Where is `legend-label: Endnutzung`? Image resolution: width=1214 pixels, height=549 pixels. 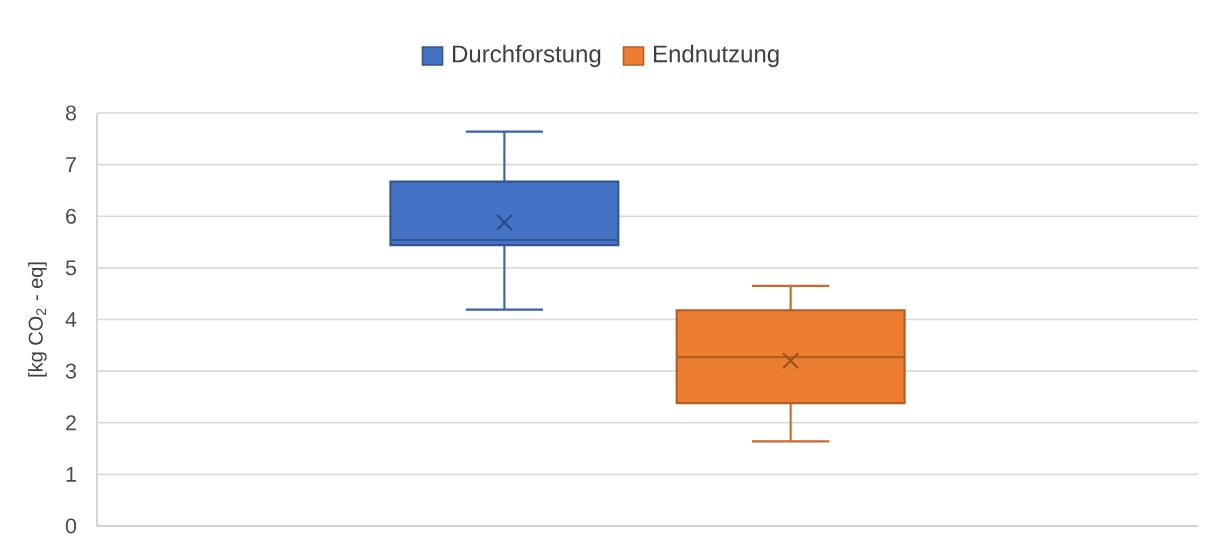 legend-label: Endnutzung is located at coordinates (716, 56).